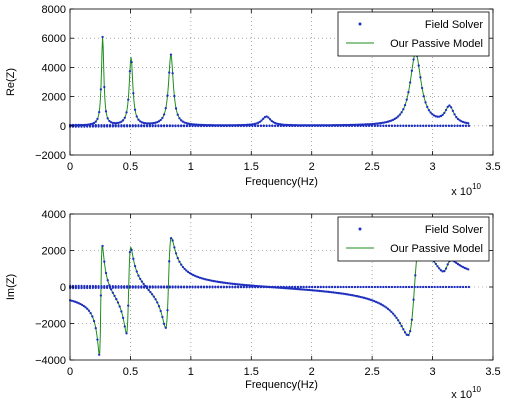 The image size is (527, 403). Describe the element at coordinates (54, 252) in the screenshot. I see `y-tick-label: 2000` at that location.